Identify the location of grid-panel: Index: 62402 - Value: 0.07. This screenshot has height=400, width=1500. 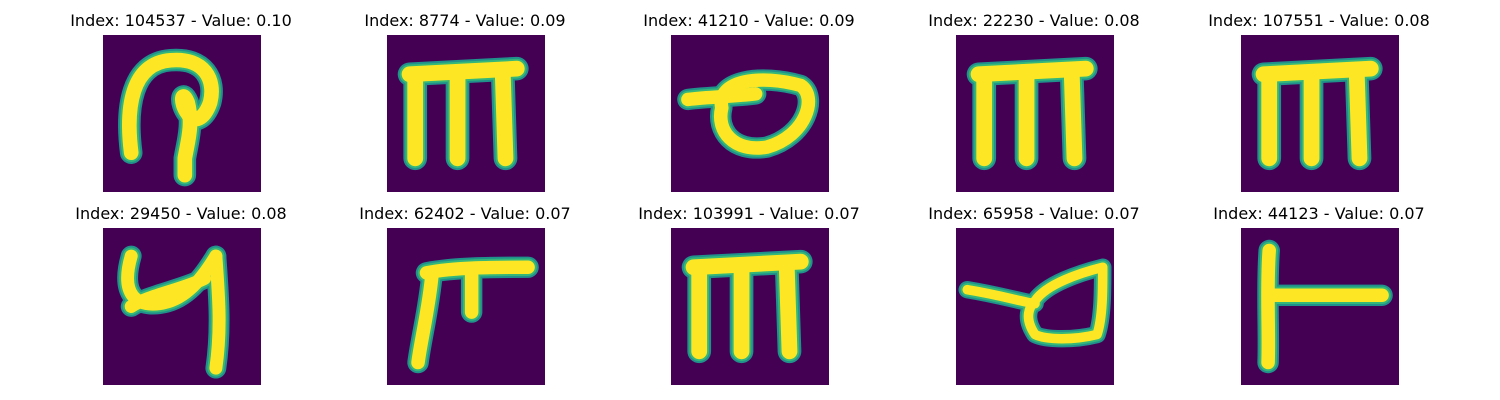
(465, 289).